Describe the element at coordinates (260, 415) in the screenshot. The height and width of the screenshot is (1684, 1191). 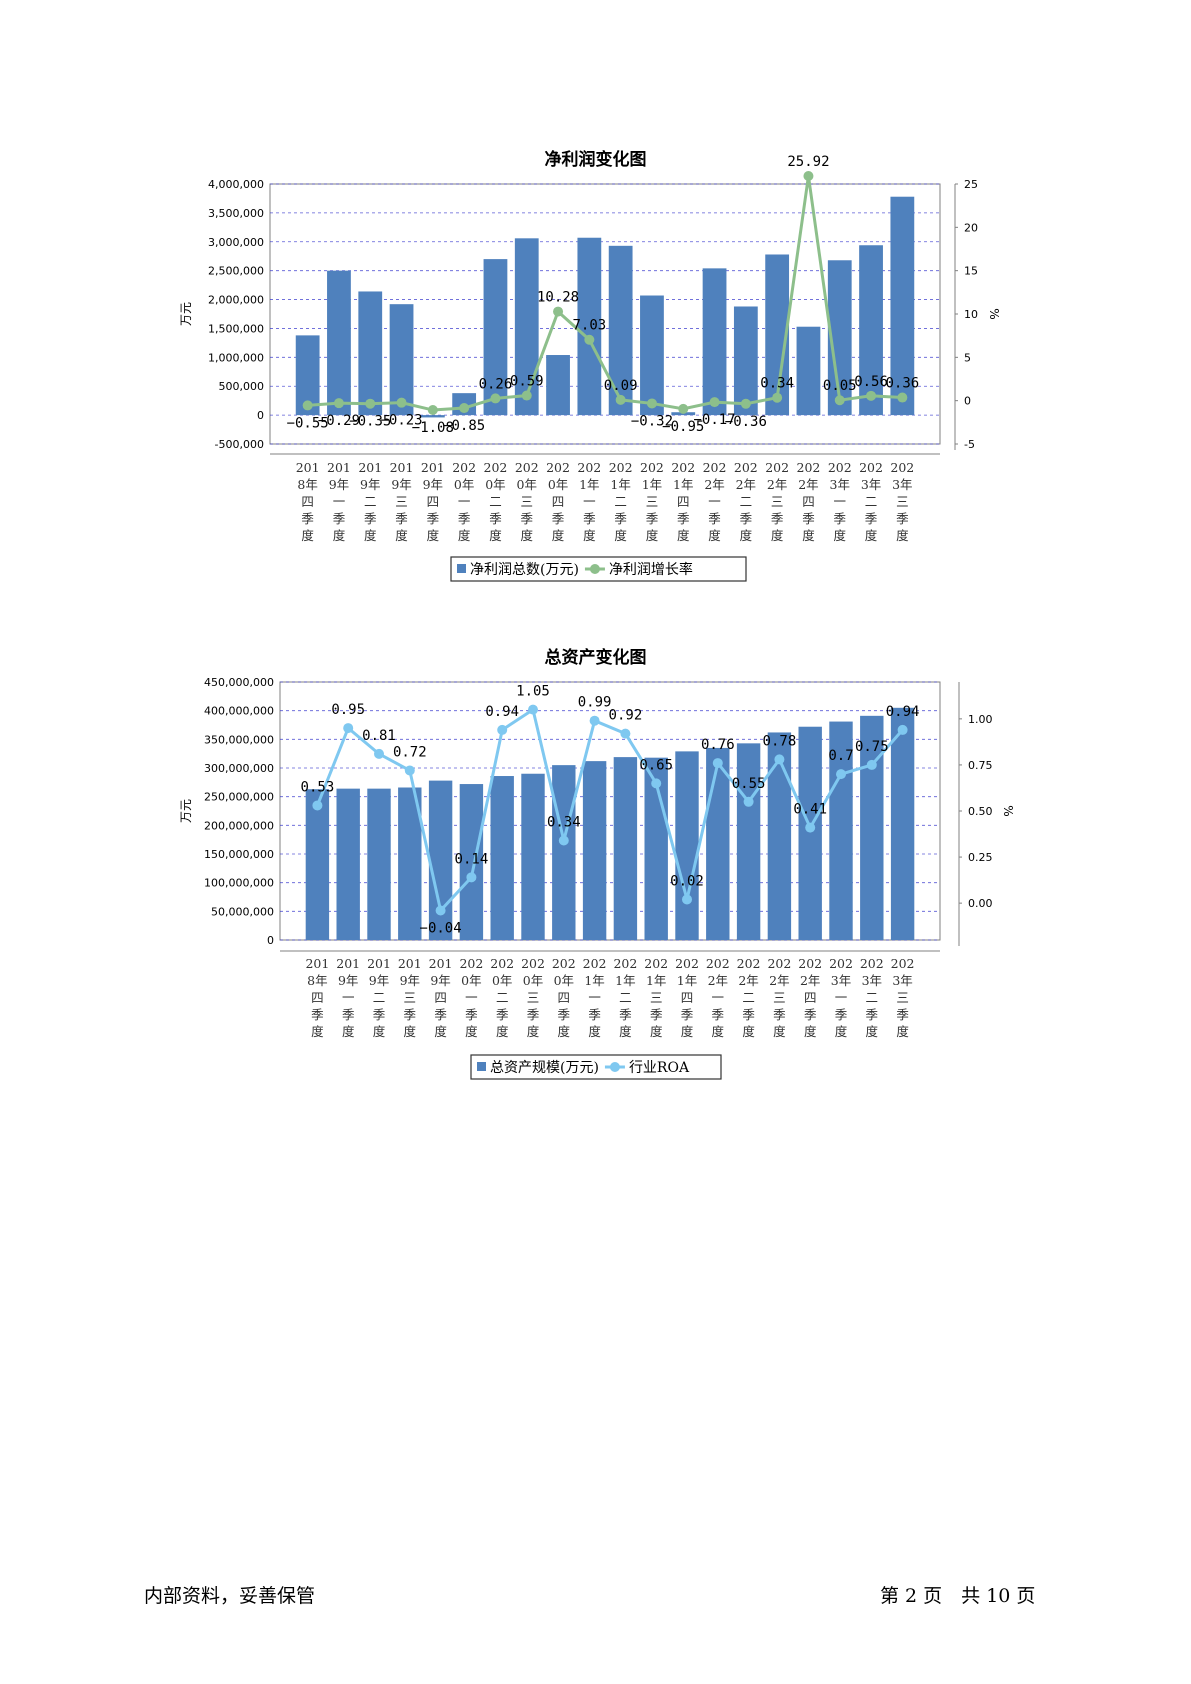
I see `chart-1-y-tick-label: 0` at that location.